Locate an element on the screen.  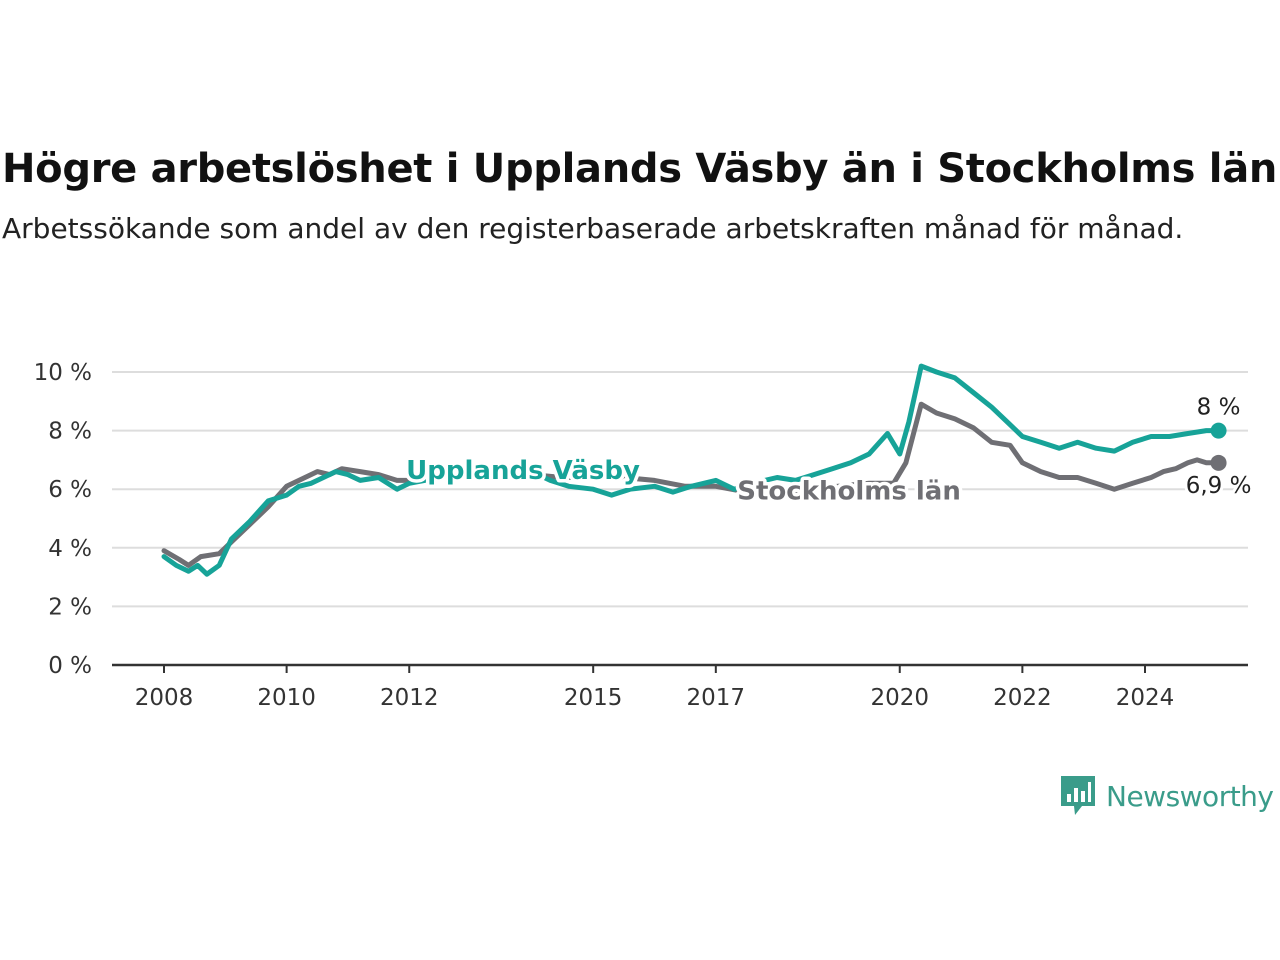
x-tick-label: 2024 is located at coordinates (1145, 698).